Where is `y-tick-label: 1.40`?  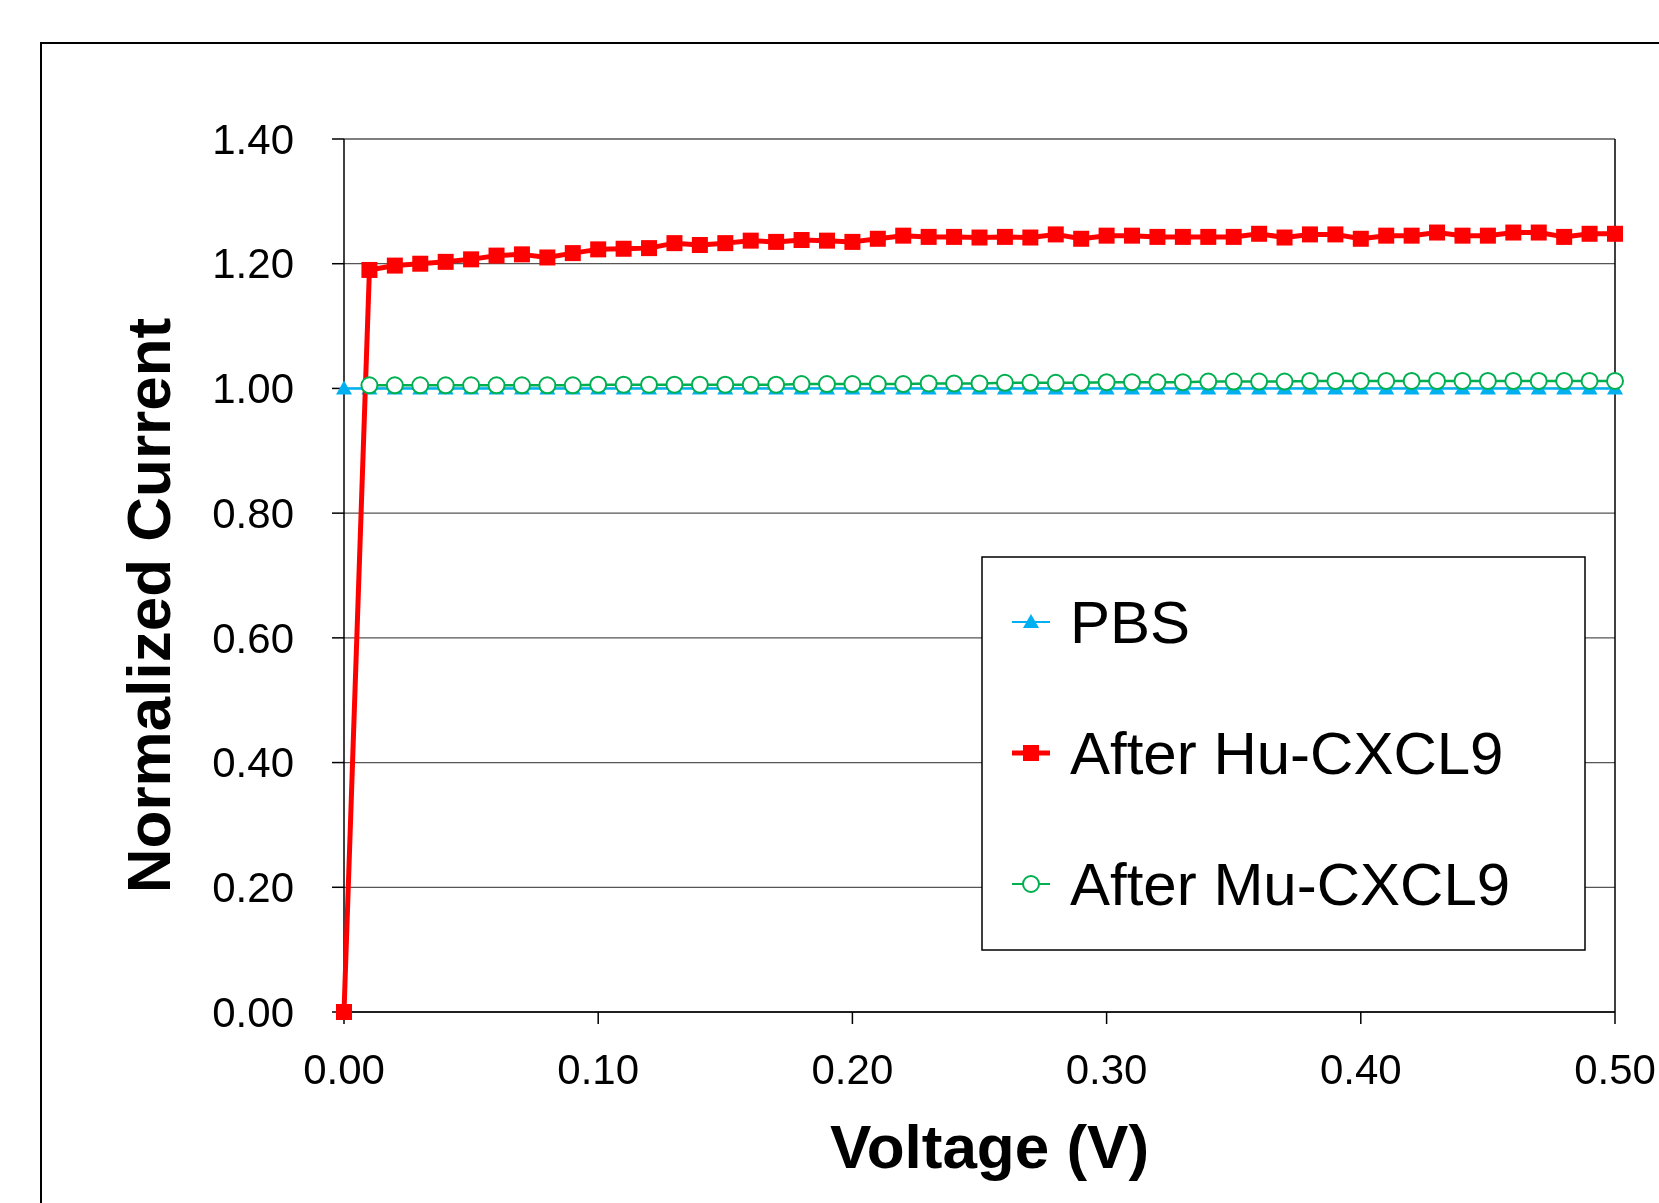
y-tick-label: 1.40 is located at coordinates (253, 139).